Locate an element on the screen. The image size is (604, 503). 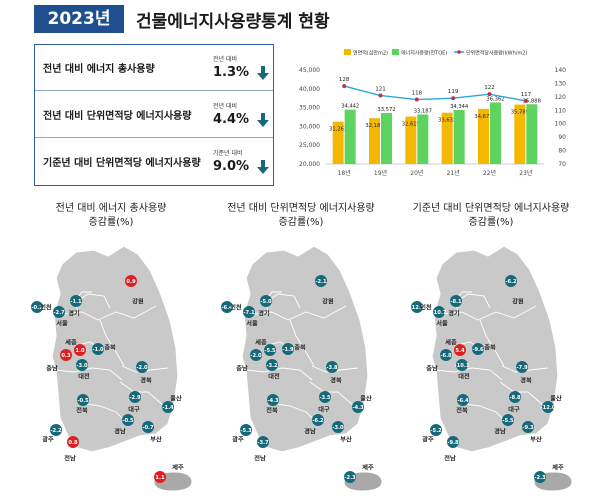
region-name-label: 충북 is located at coordinates (300, 348).